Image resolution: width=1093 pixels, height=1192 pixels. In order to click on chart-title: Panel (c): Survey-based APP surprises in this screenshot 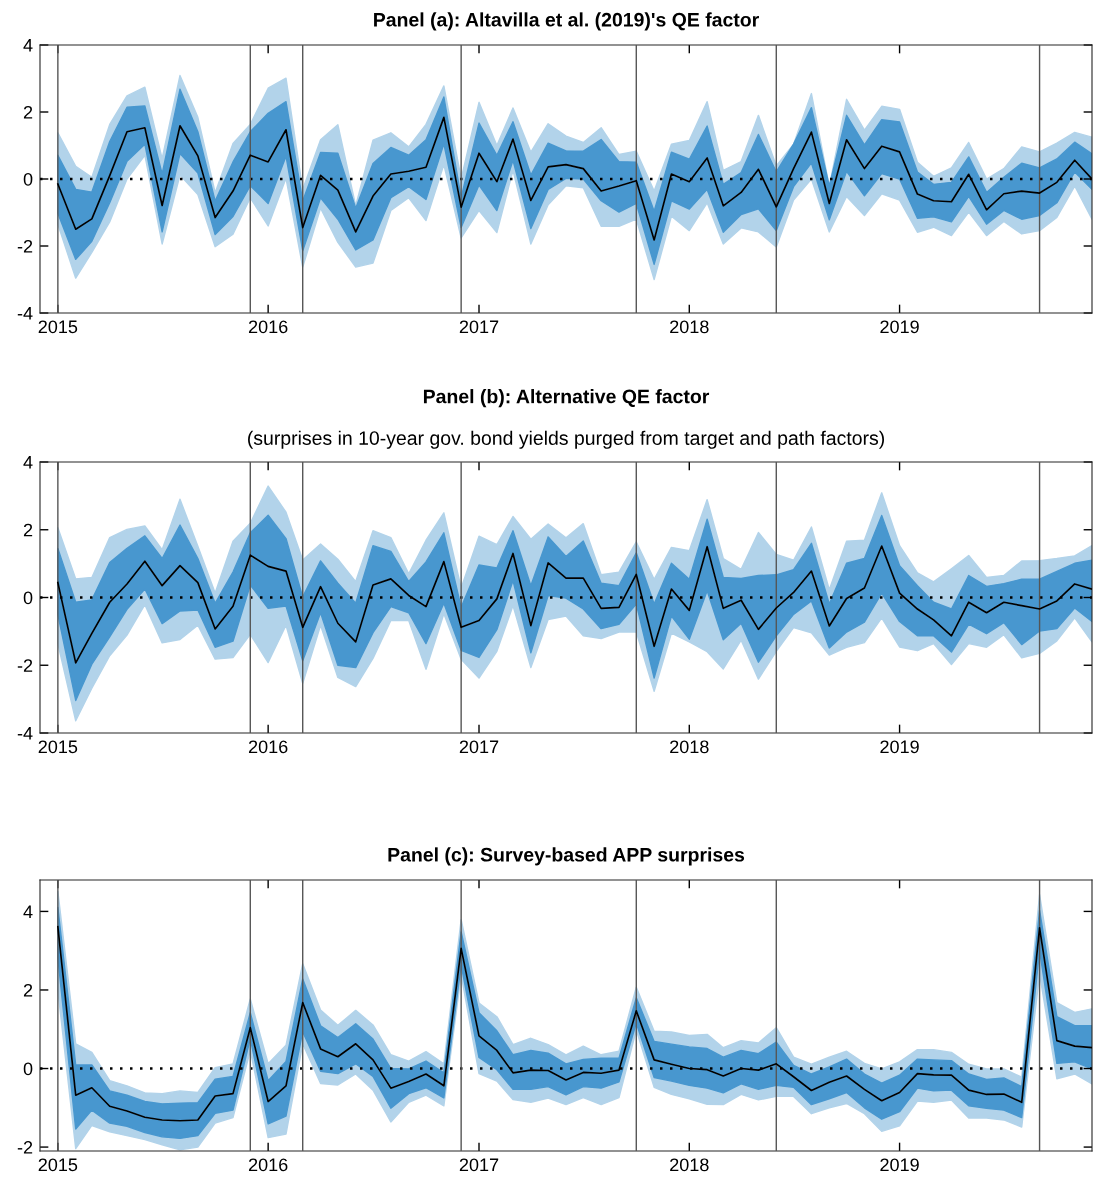, I will do `click(566, 856)`.